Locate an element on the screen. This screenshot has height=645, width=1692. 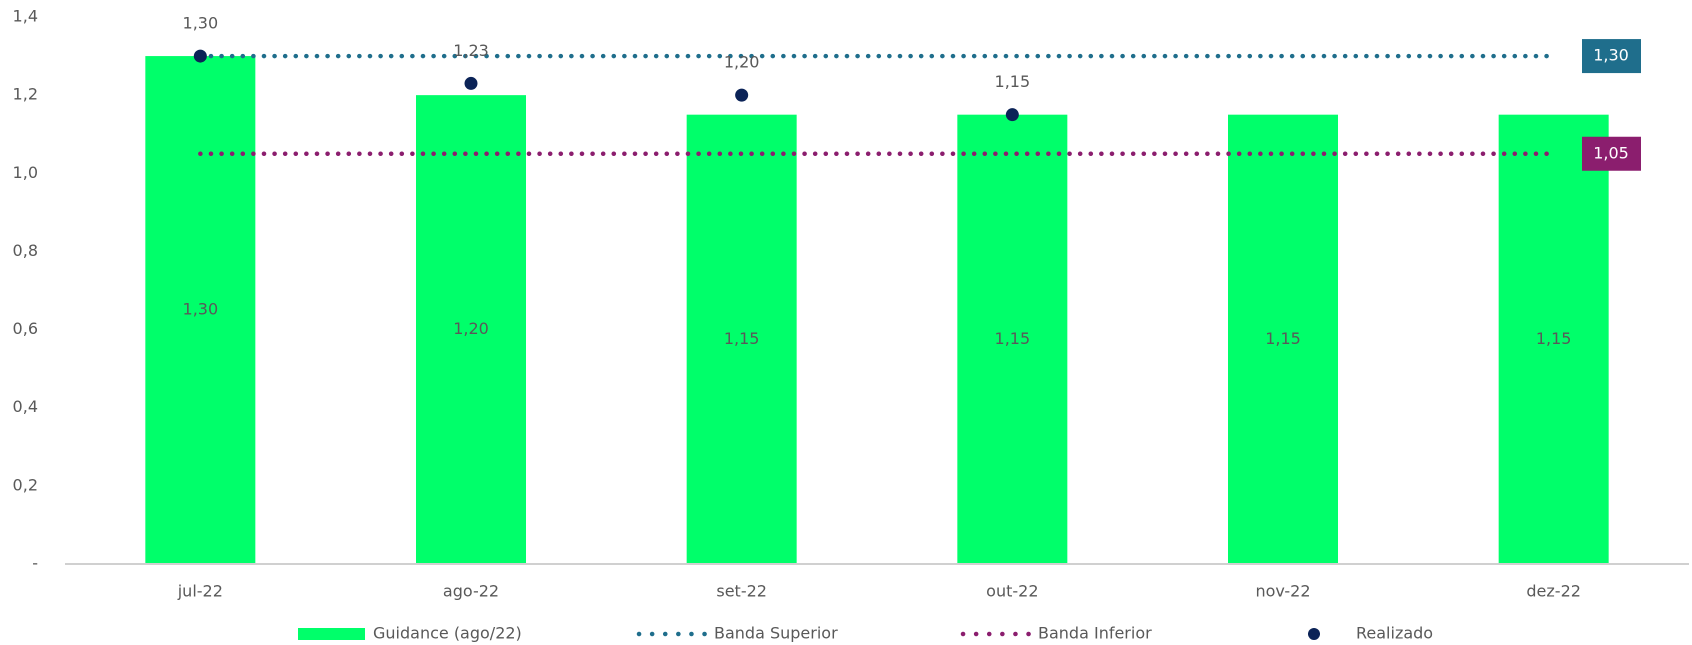
y-tick-label: 1,2 is located at coordinates (25, 94).